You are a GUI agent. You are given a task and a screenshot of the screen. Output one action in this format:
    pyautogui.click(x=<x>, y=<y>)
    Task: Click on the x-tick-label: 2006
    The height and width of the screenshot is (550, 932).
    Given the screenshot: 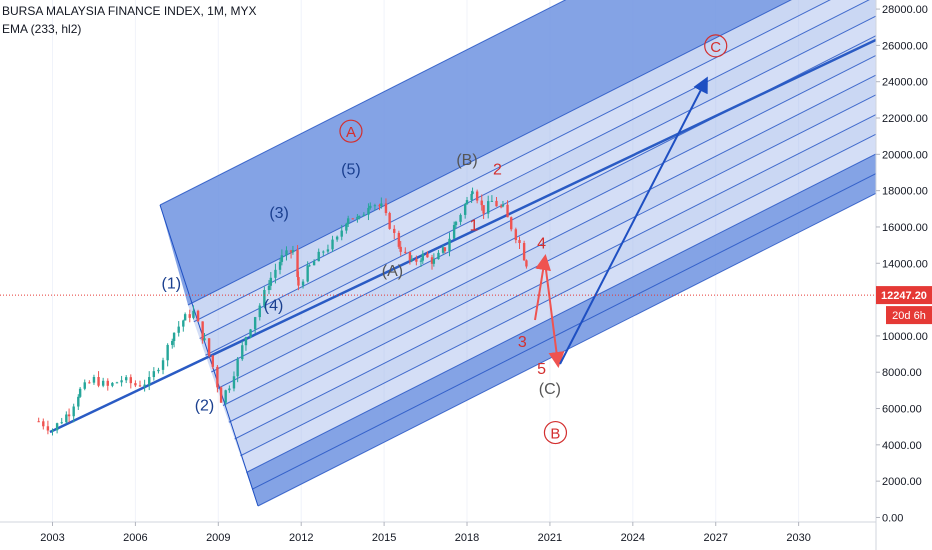 What is the action you would take?
    pyautogui.click(x=135, y=538)
    